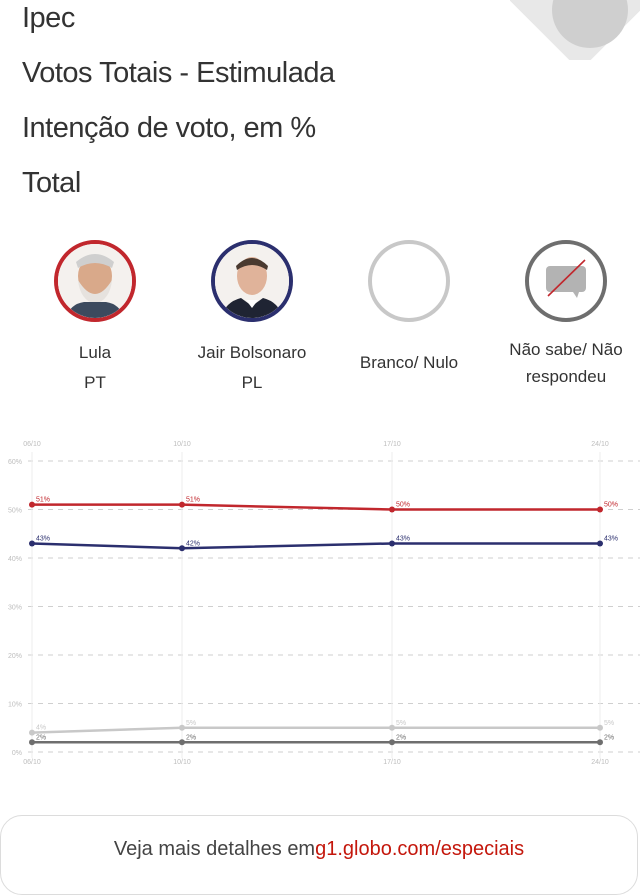 The image size is (640, 895). Describe the element at coordinates (252, 352) in the screenshot. I see `candidate-name: Jair Bolsonaro` at that location.